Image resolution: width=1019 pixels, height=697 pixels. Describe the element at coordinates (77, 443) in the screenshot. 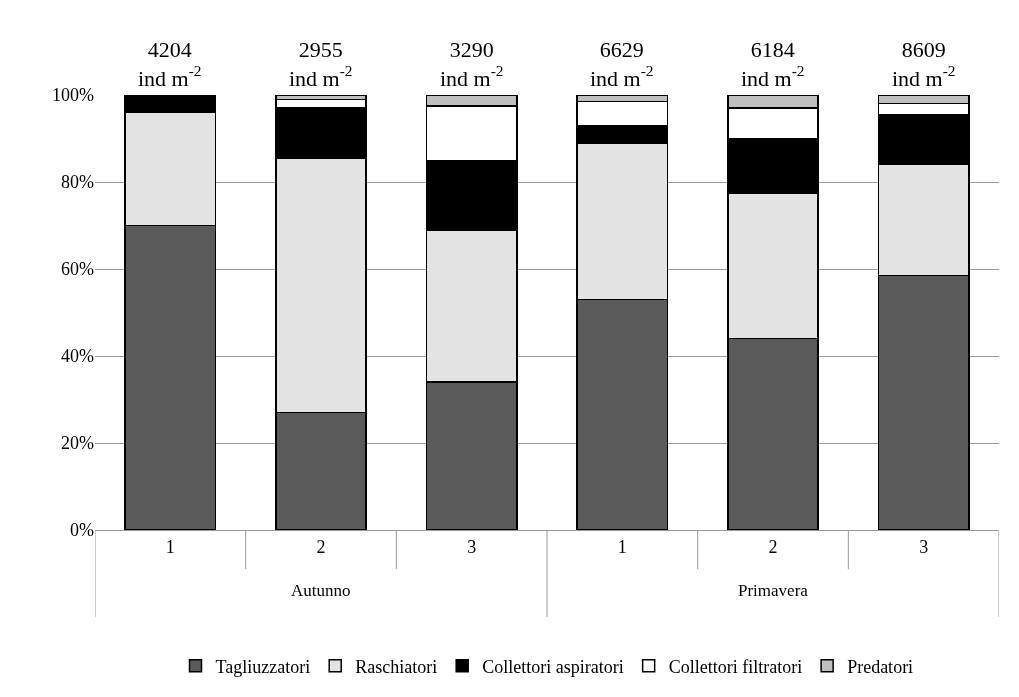

I see `y-tick-label: 20%` at that location.